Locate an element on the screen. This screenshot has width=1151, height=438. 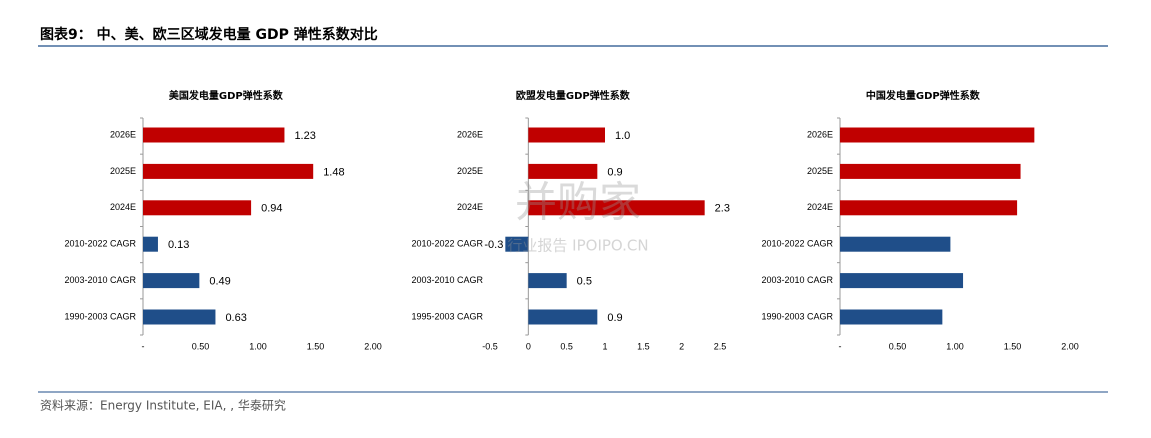
chart-title: 中国发电量GDP弹性系数 is located at coordinates (923, 95).